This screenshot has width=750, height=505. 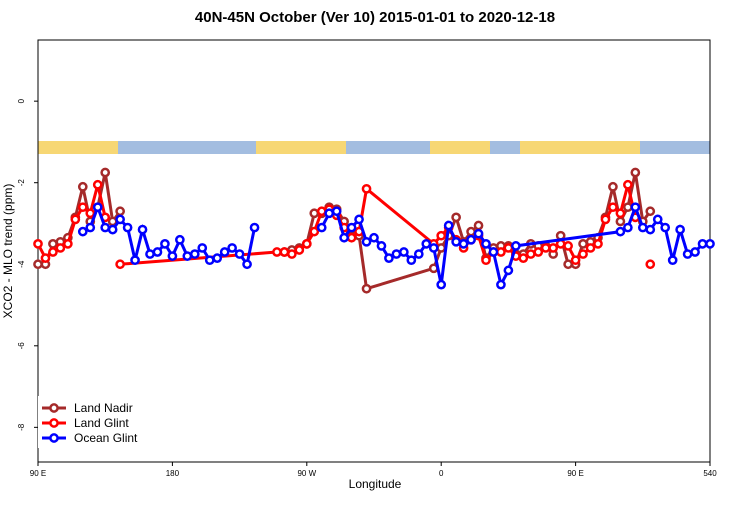 I want to click on x-axis-label: Longitude, so click(x=375, y=484).